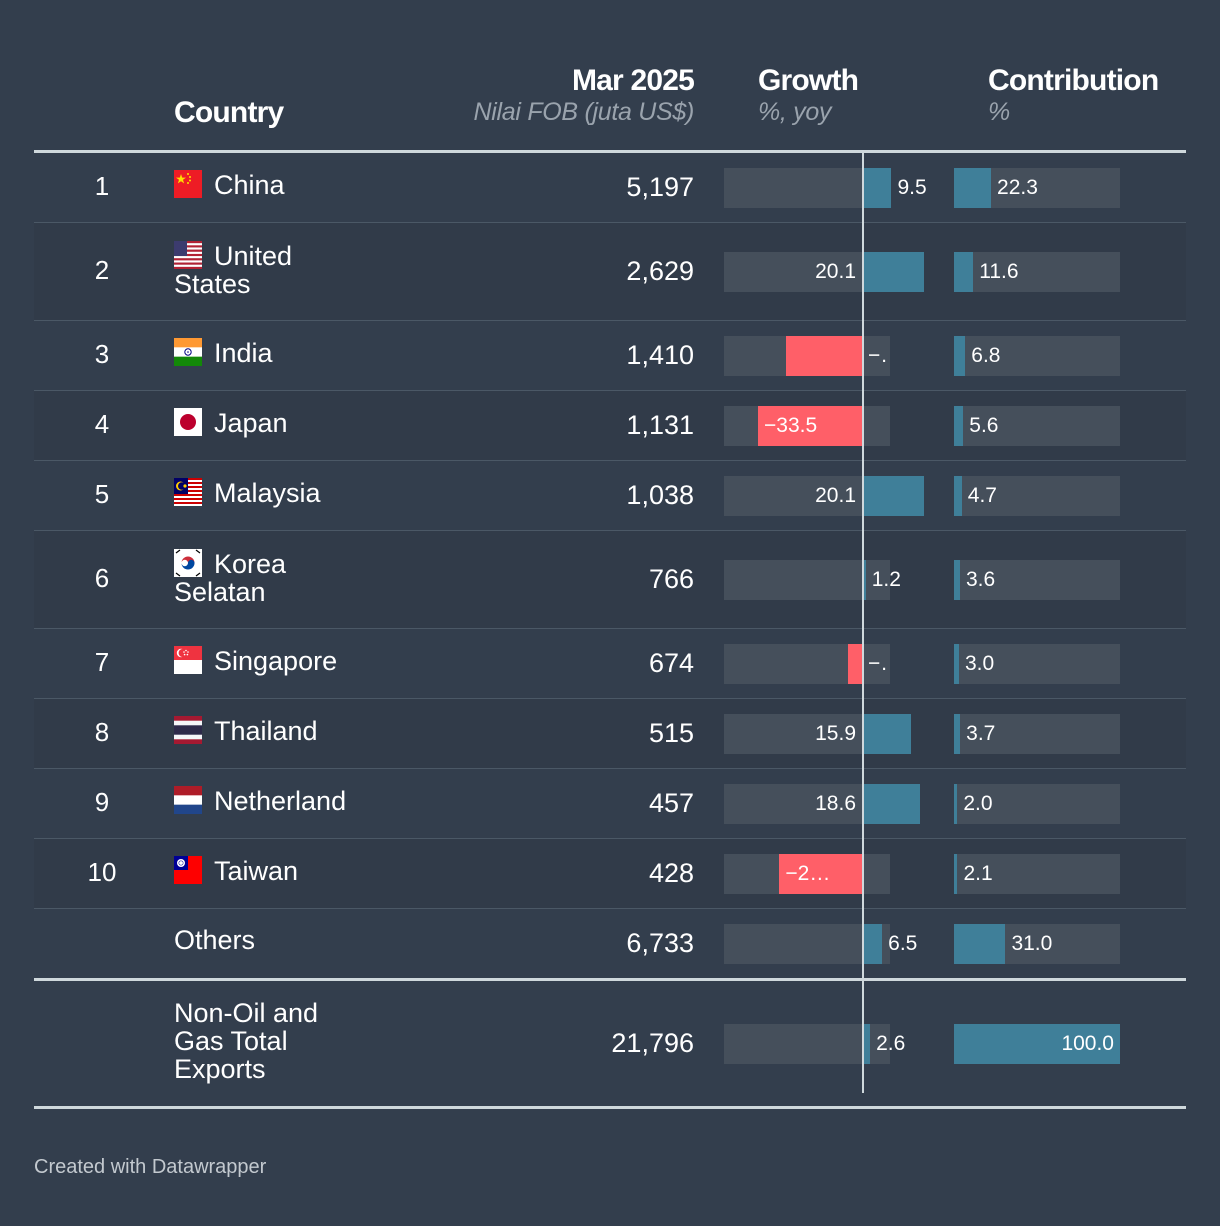 This screenshot has height=1226, width=1220. Describe the element at coordinates (863, 623) in the screenshot. I see `growth-zero-line` at that location.